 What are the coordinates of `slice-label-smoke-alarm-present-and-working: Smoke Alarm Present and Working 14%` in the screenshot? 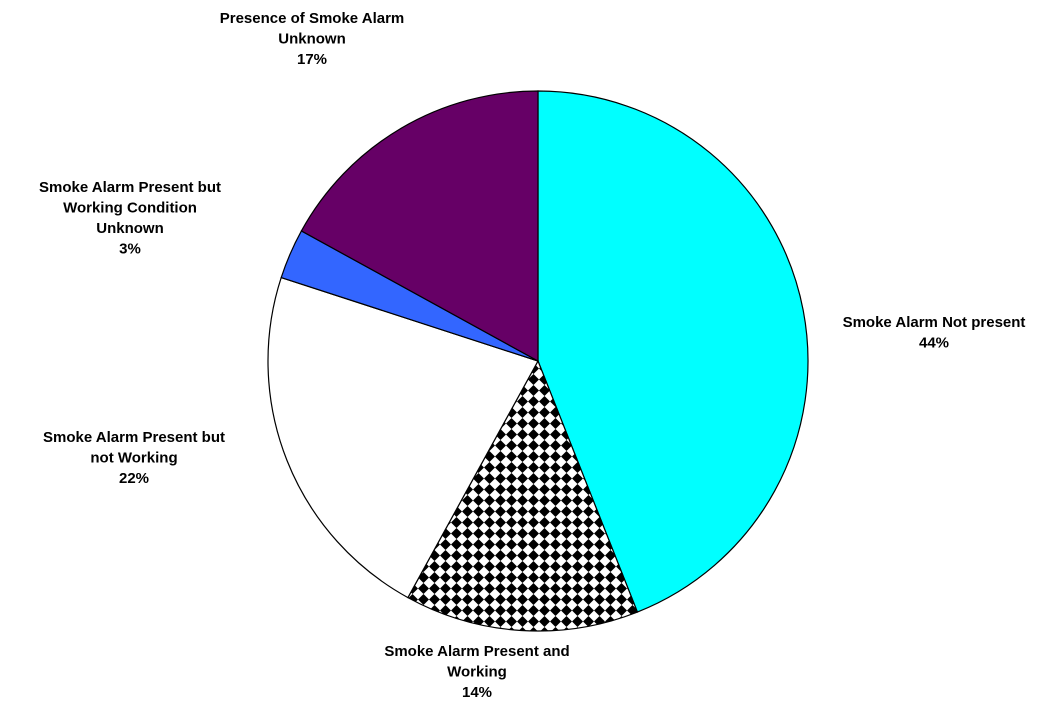 It's located at (476, 672).